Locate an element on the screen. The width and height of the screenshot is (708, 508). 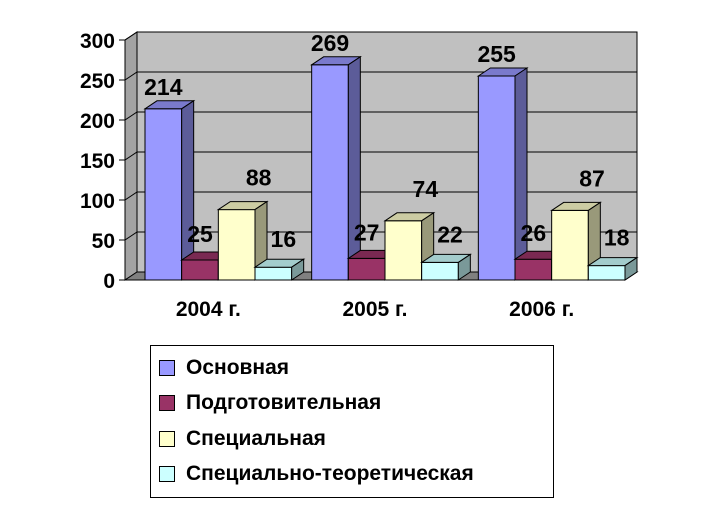
data-label: 74 is located at coordinates (426, 189).